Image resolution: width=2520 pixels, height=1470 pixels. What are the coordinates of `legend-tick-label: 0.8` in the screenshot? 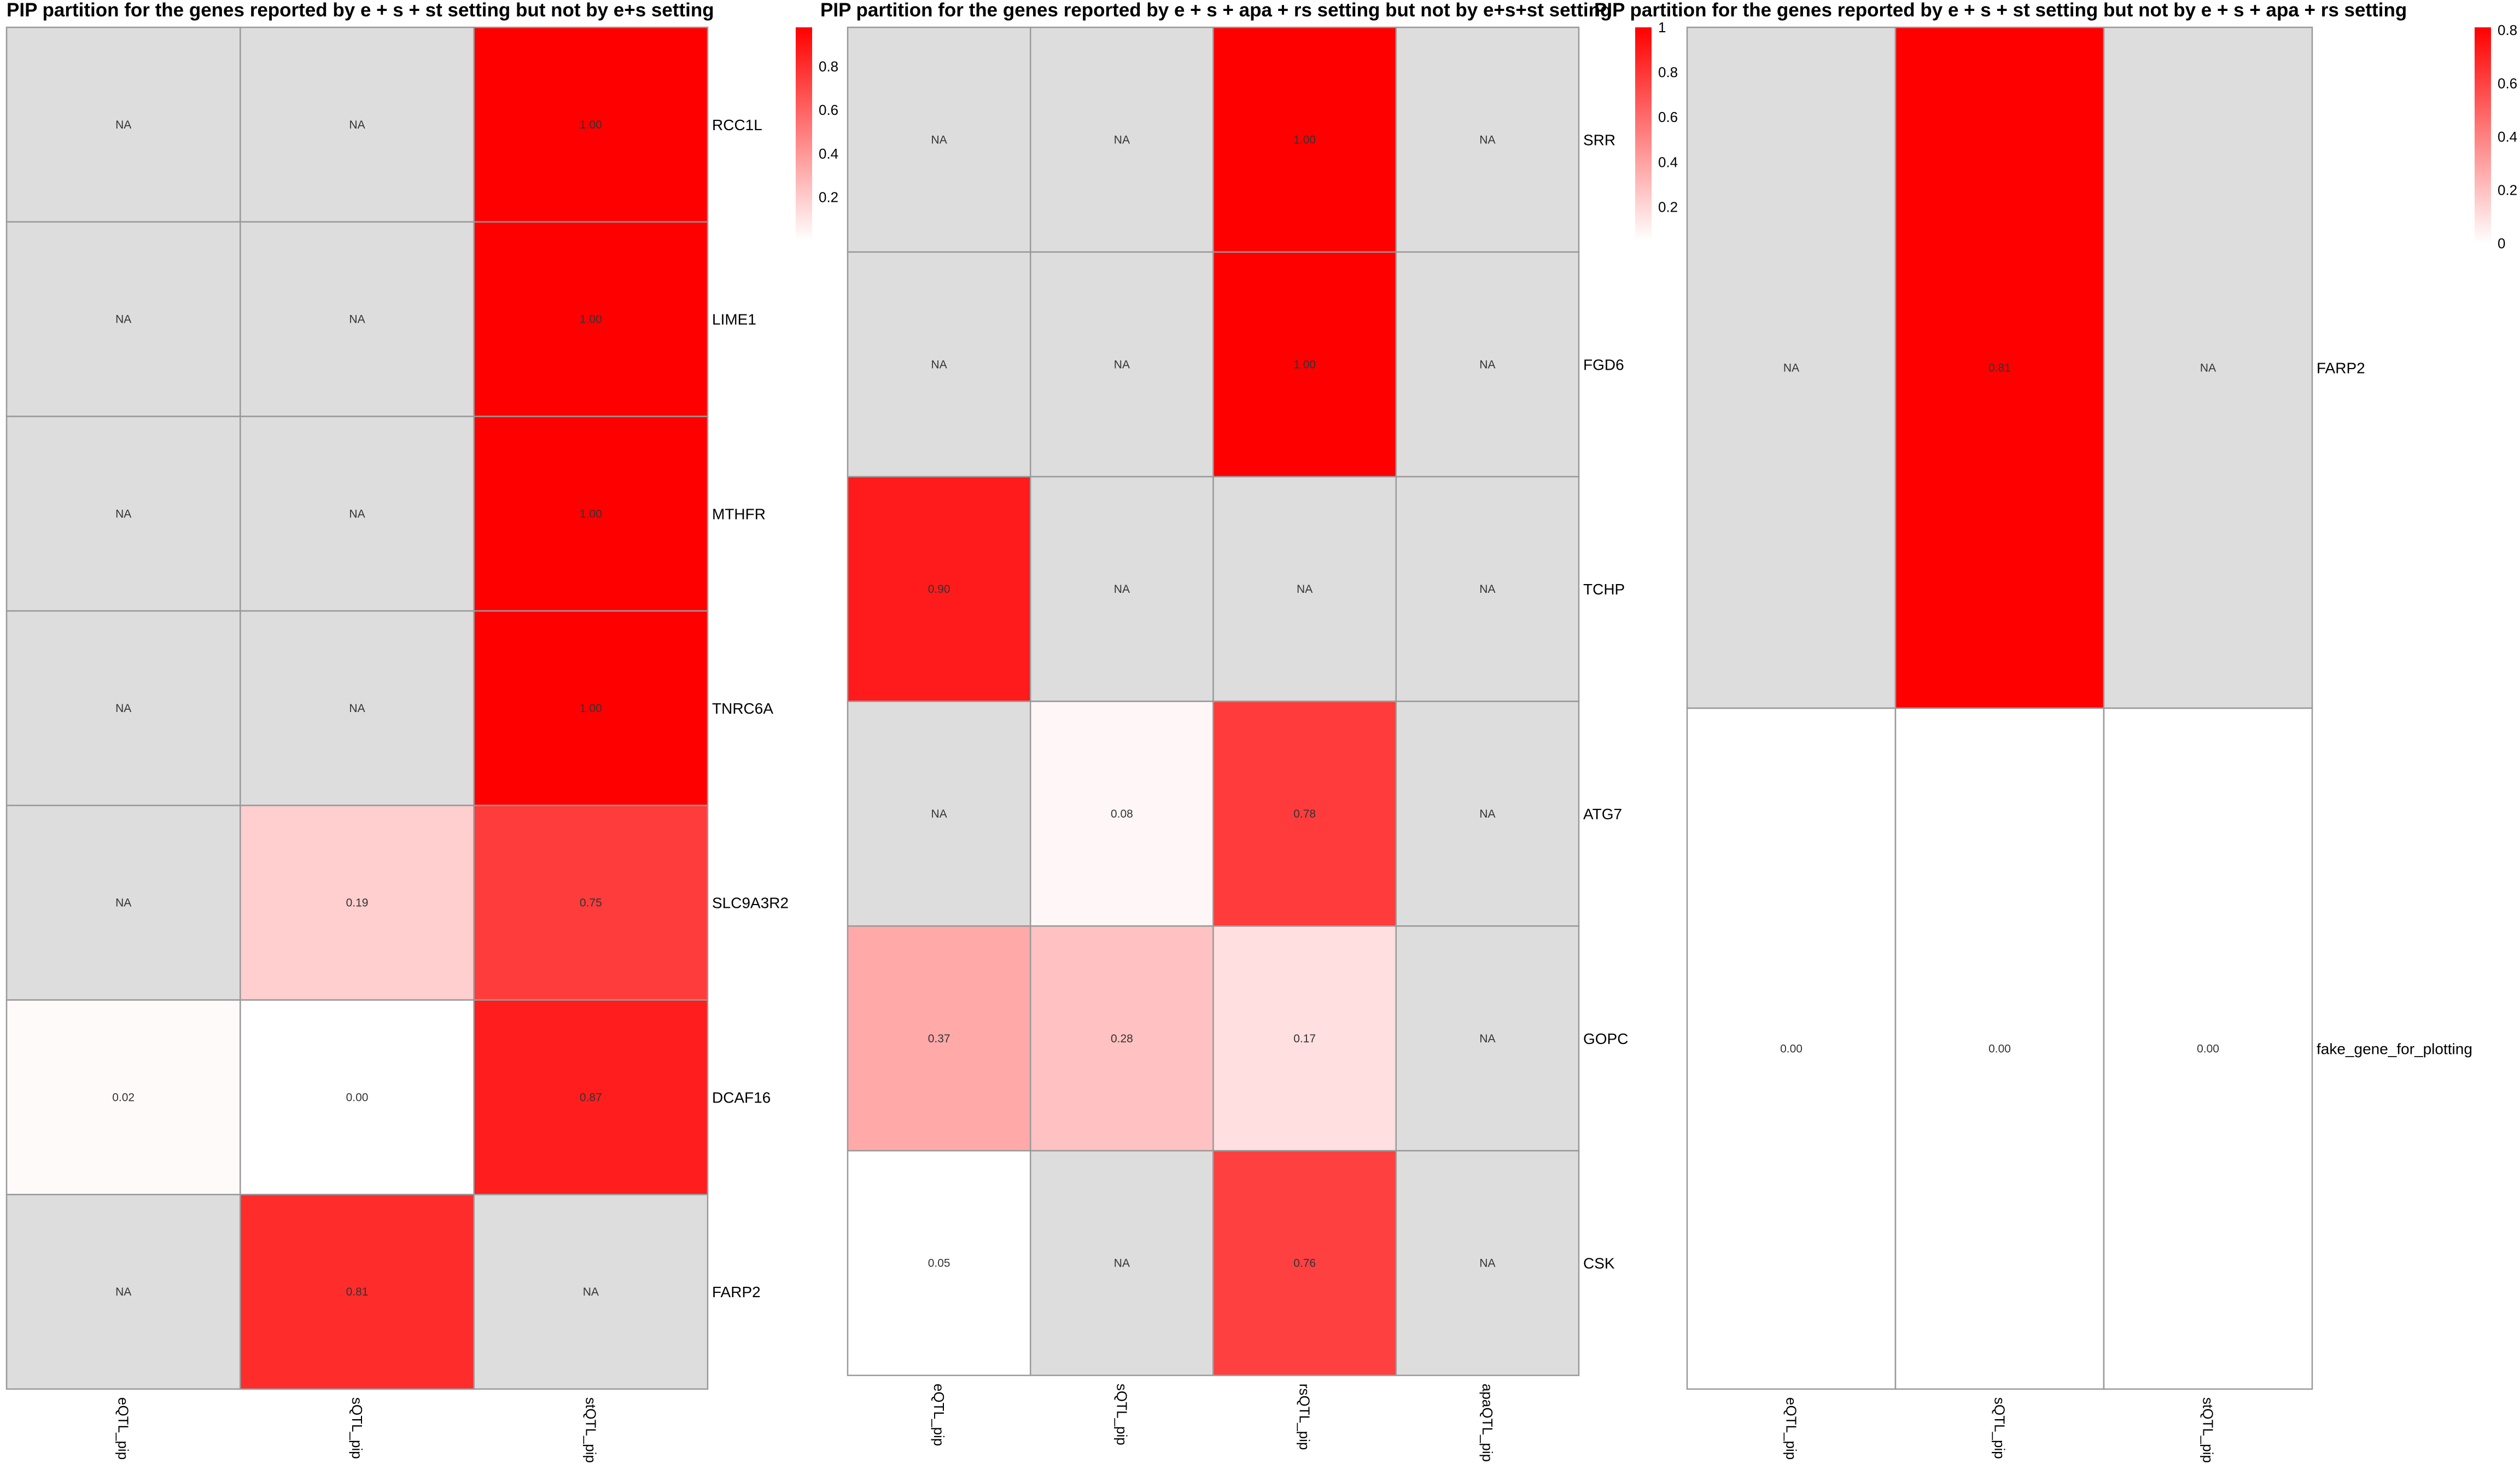 It's located at (828, 67).